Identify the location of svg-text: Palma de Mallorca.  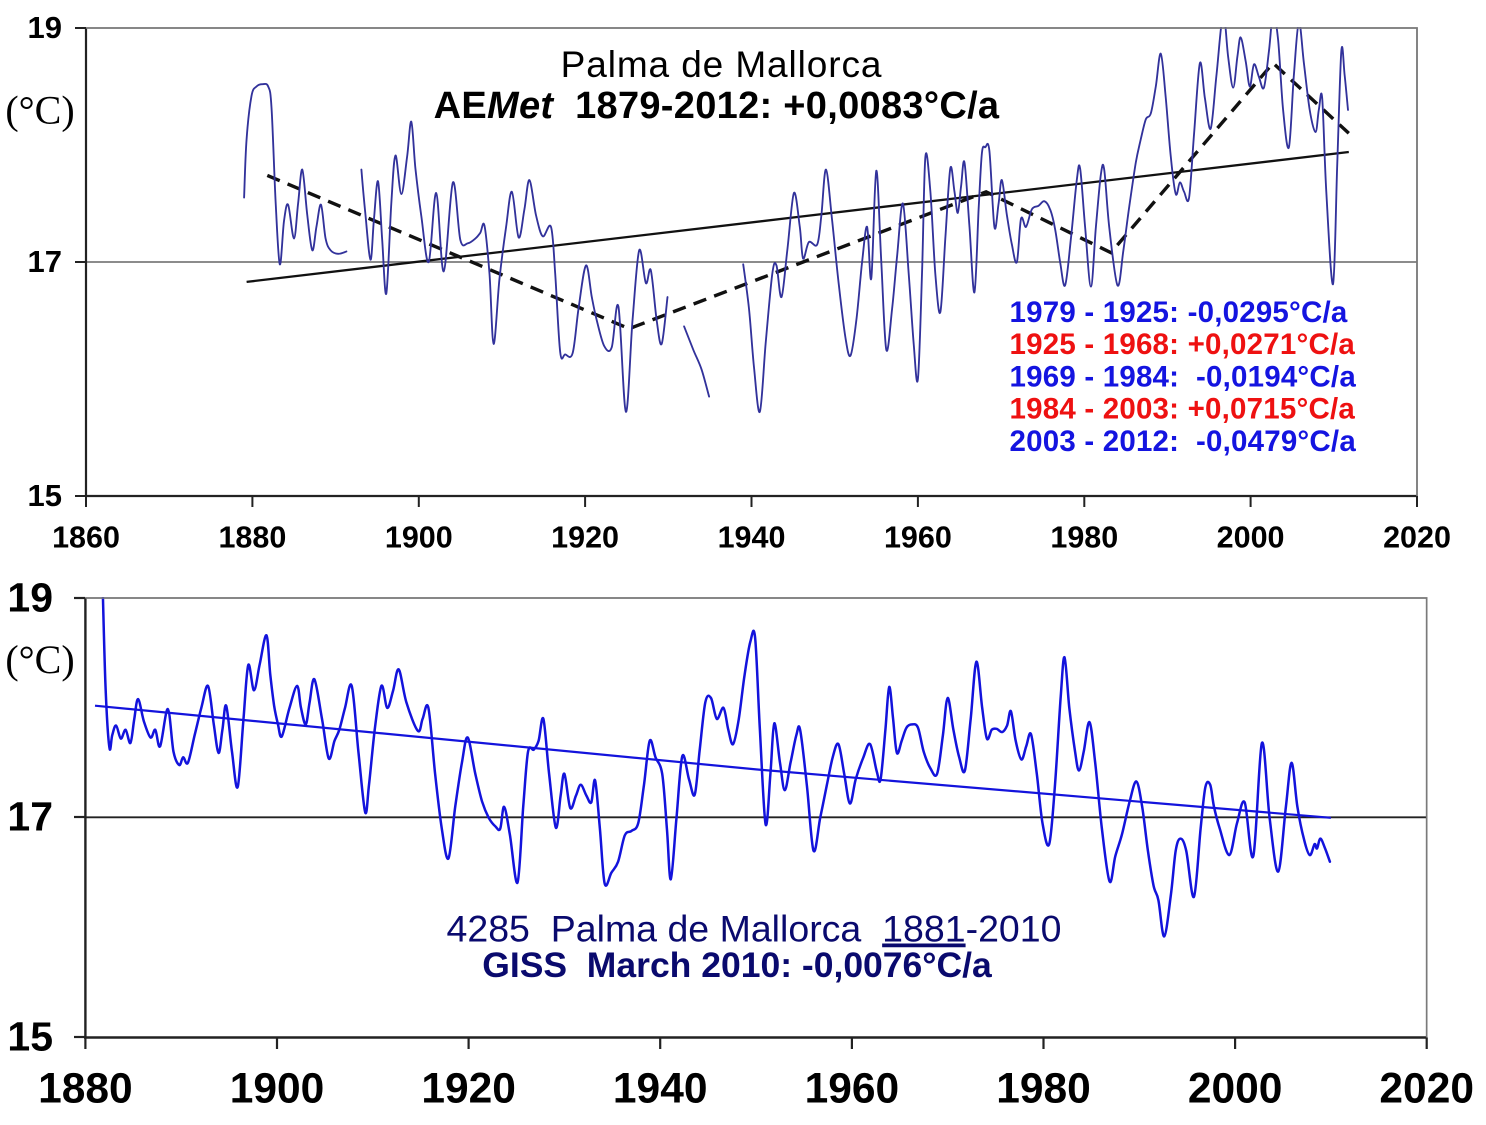
(722, 64).